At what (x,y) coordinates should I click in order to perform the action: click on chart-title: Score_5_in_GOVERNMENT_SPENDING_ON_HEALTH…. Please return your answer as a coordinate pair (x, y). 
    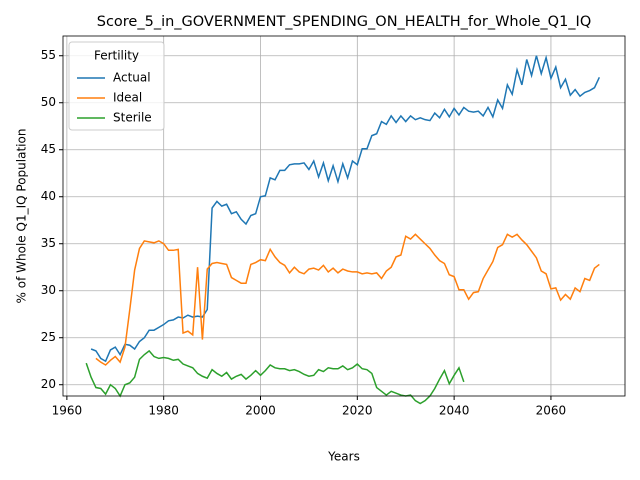
    Looking at the image, I should click on (344, 22).